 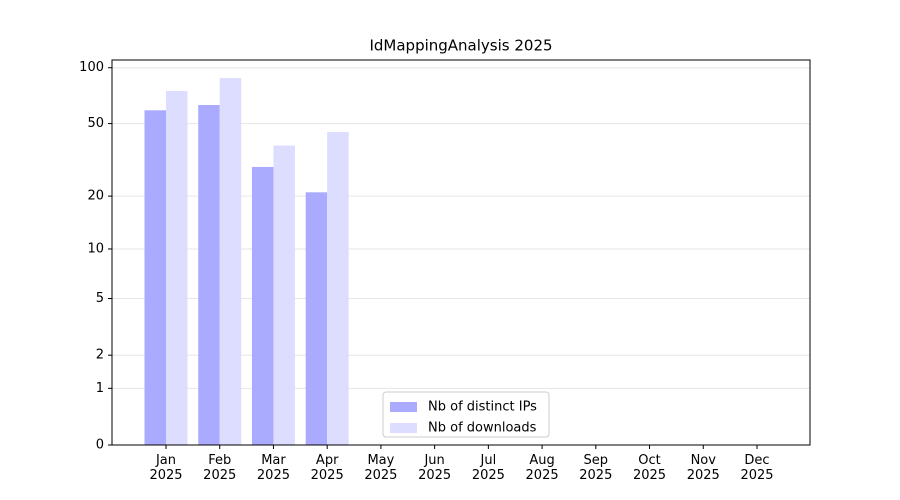 What do you see at coordinates (100, 388) in the screenshot?
I see `y-tick-label: 1` at bounding box center [100, 388].